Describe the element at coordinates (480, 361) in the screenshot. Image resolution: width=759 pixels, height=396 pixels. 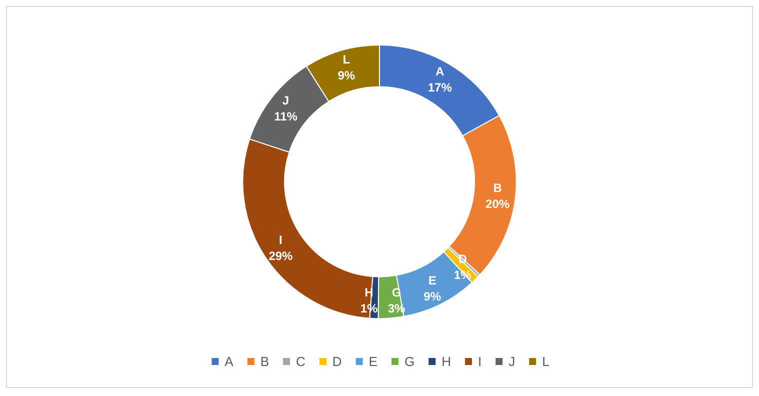
I see `legend-label: I` at that location.